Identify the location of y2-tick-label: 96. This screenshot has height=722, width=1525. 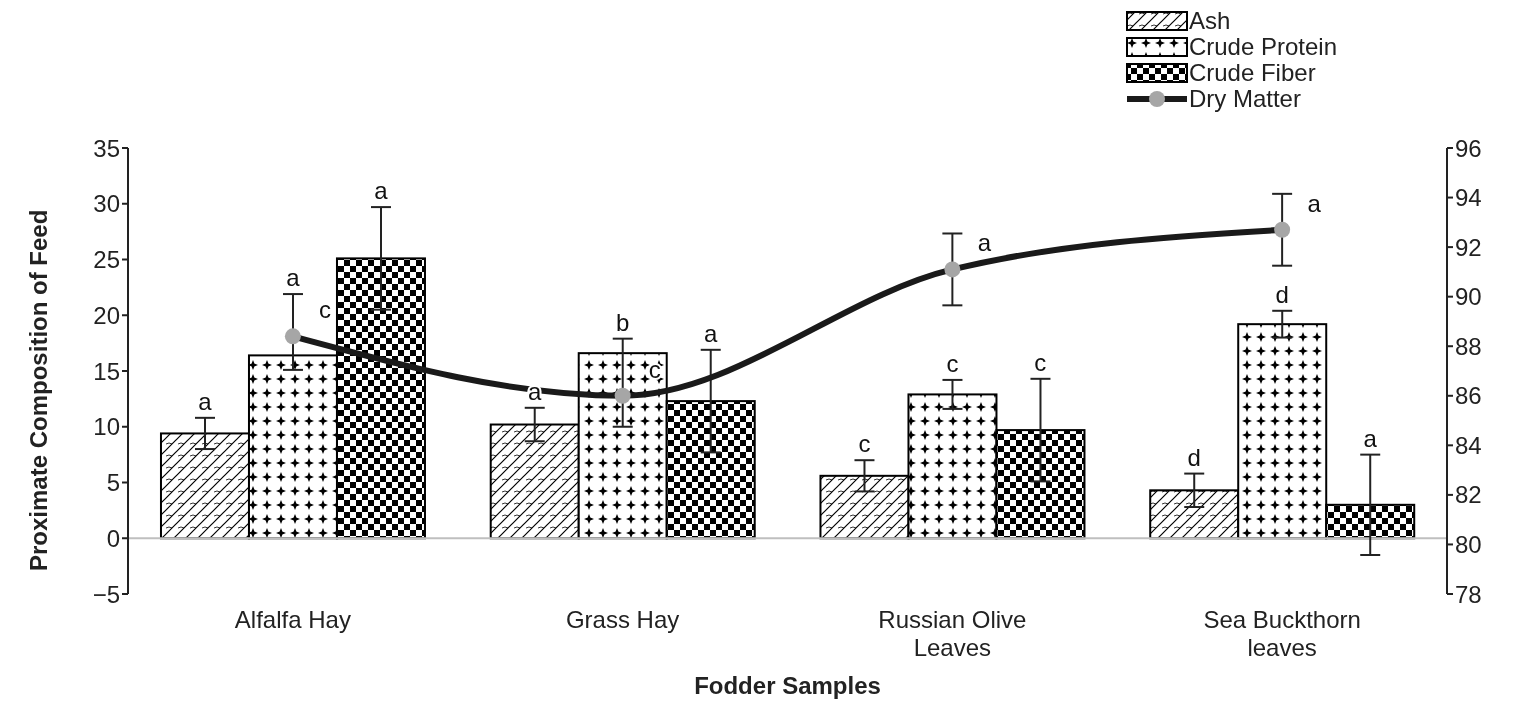
(1468, 148).